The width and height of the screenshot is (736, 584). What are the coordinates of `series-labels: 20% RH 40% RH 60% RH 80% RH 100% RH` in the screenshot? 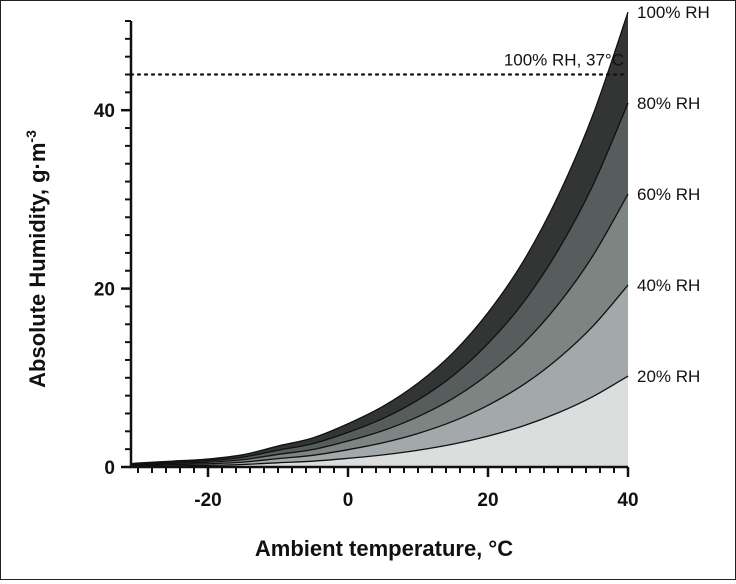 It's located at (673, 194).